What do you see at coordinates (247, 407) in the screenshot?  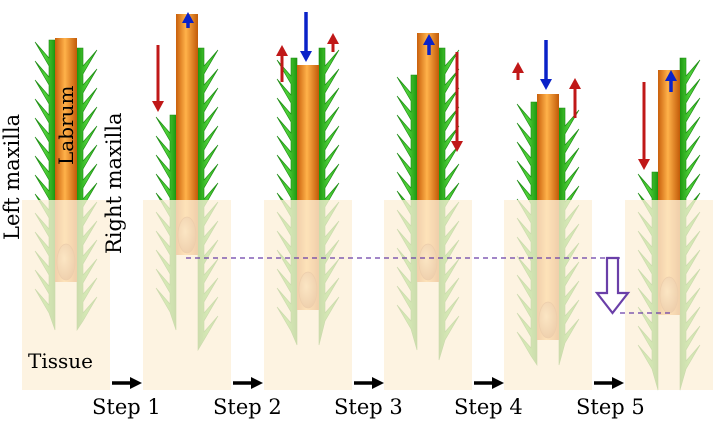 I see `step-2-label: Step 2` at bounding box center [247, 407].